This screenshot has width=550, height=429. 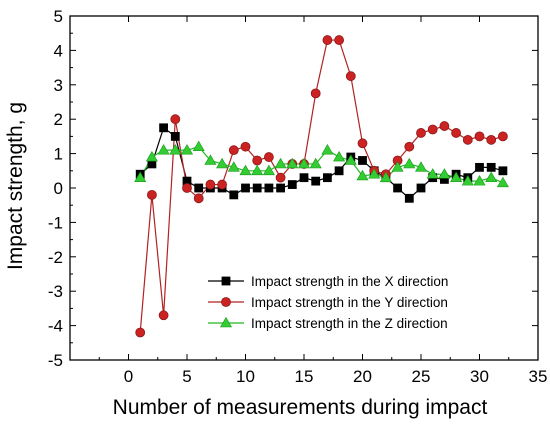 I want to click on x-tick-label: 5, so click(x=186, y=376).